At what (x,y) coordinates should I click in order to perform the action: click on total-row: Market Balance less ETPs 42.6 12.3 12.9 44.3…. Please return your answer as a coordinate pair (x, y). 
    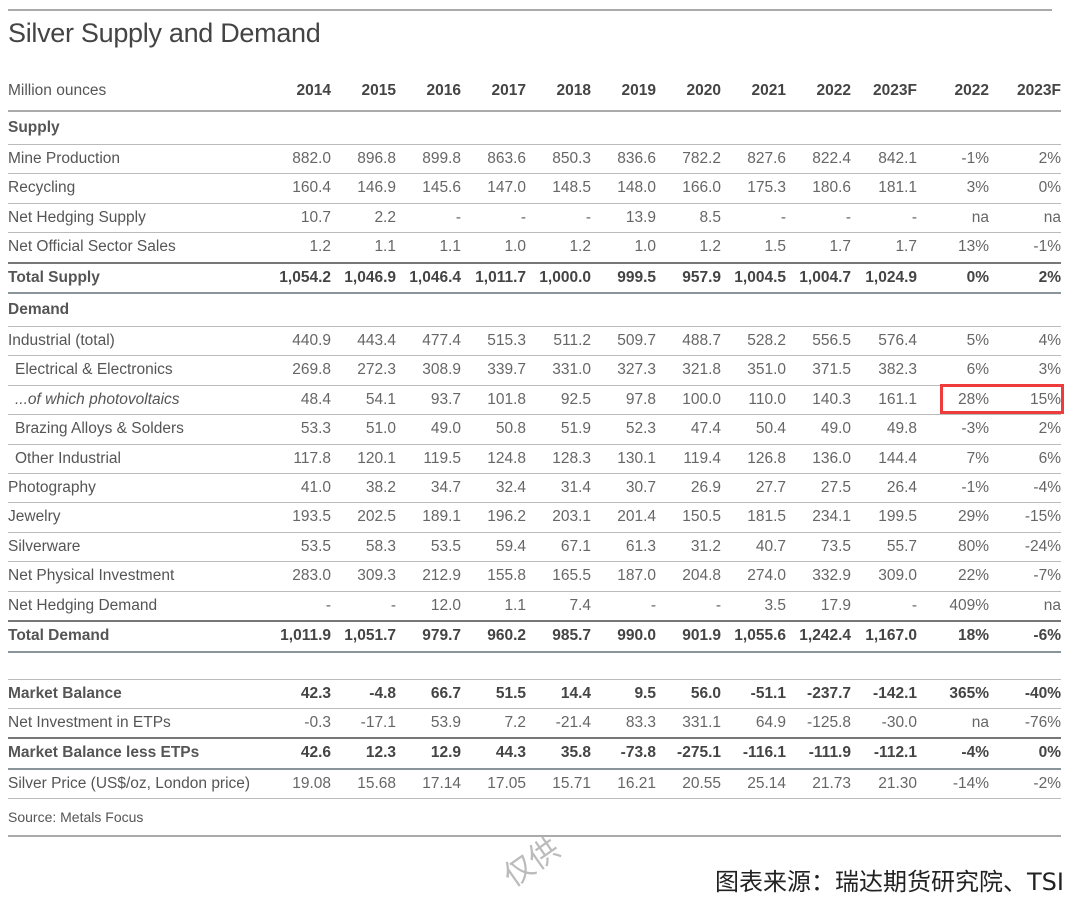
    Looking at the image, I should click on (534, 753).